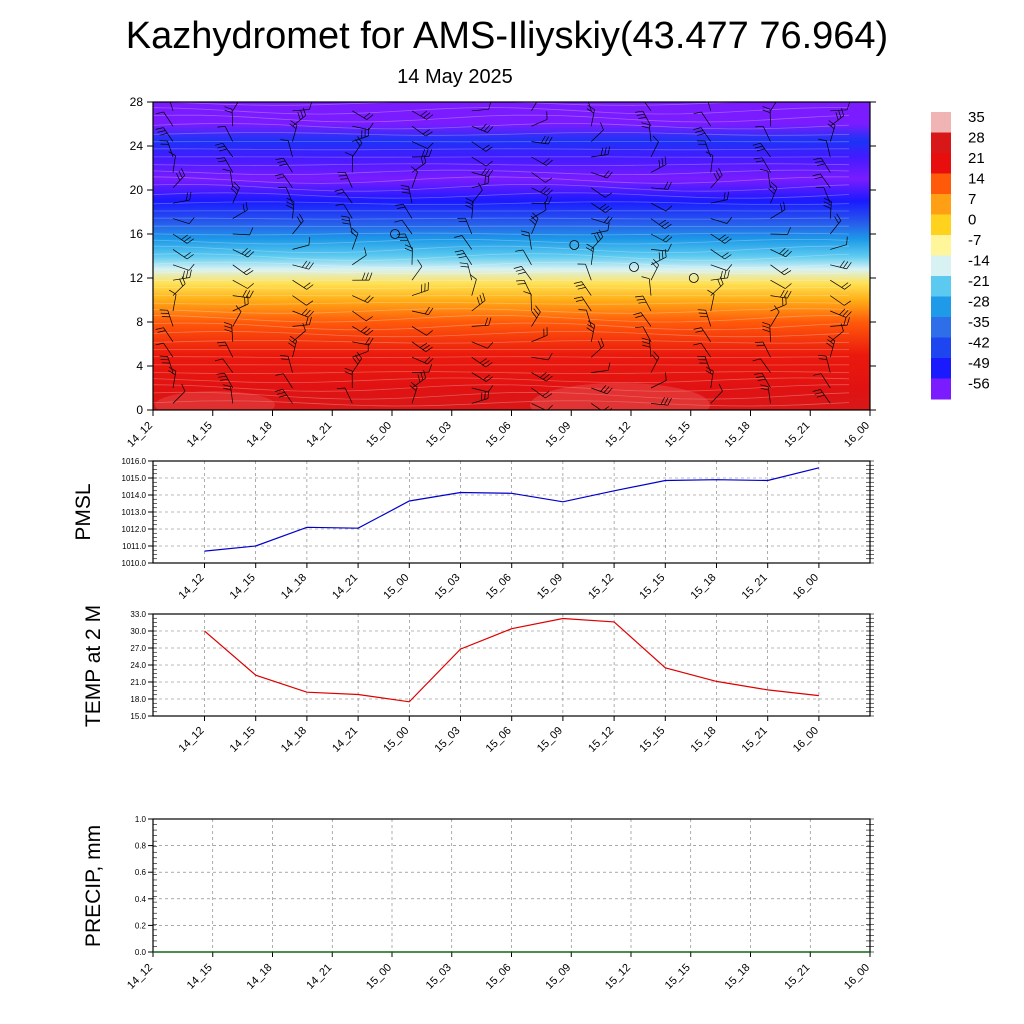  I want to click on x-tick-label: 15_03, so click(439, 977).